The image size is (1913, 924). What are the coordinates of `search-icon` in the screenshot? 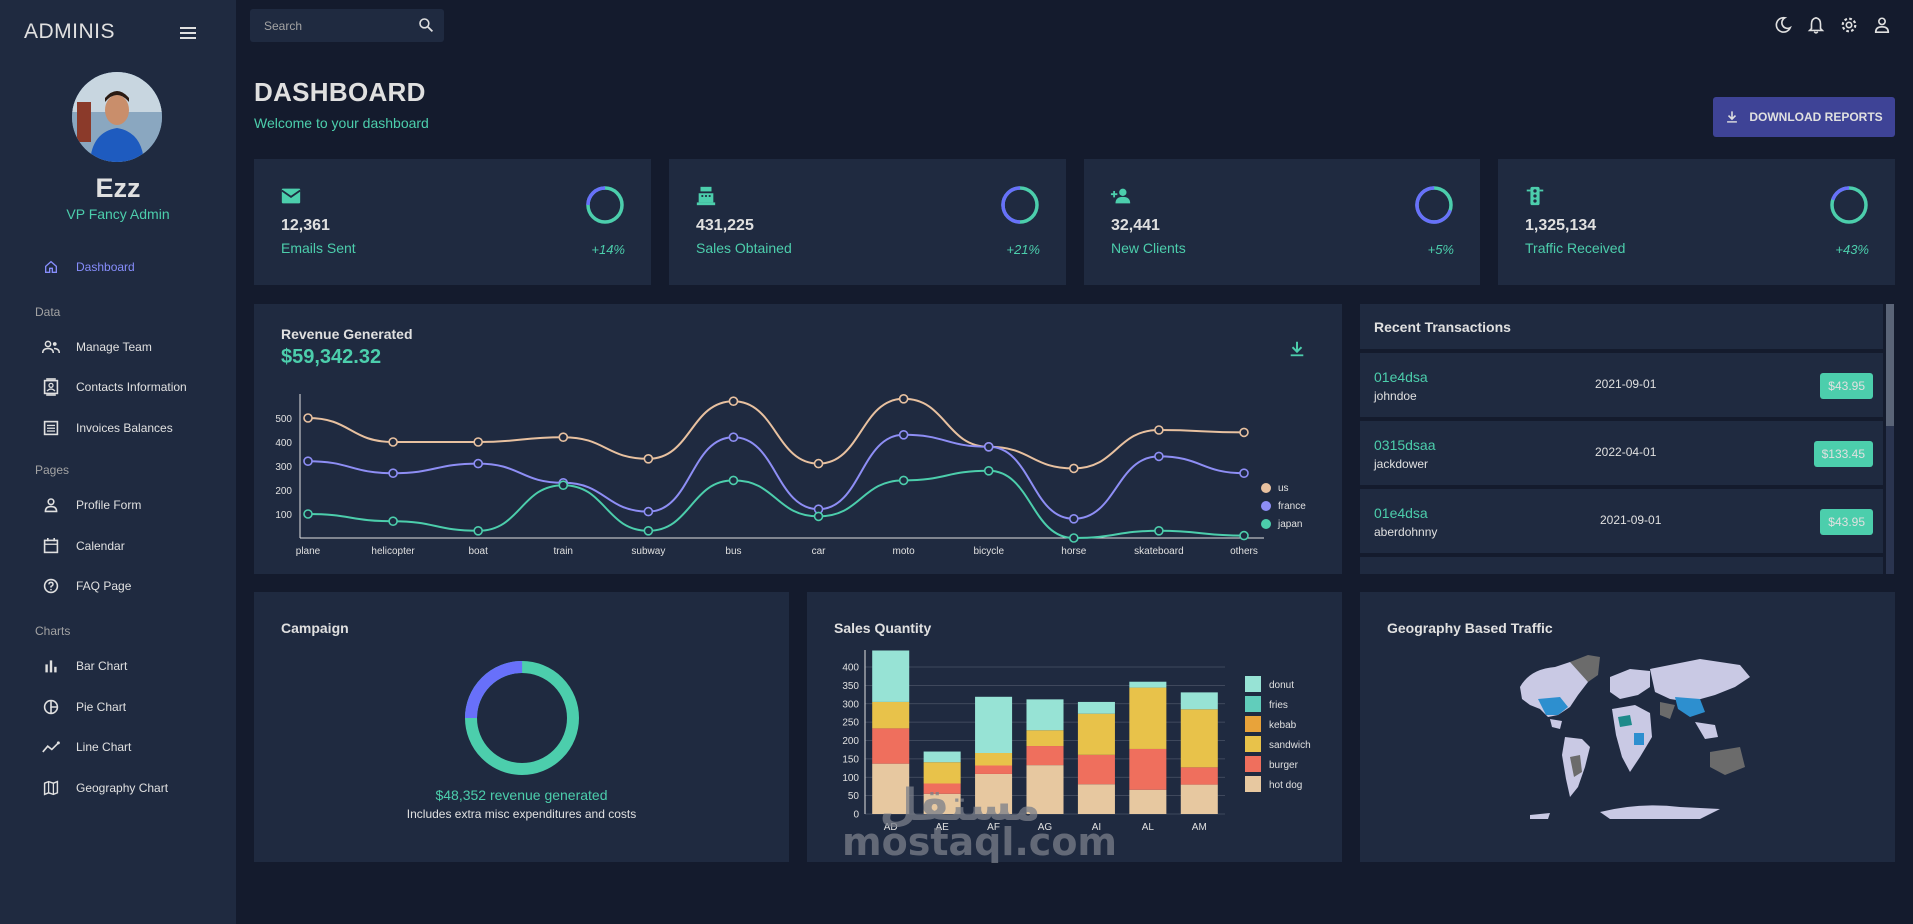 It's located at (426, 25).